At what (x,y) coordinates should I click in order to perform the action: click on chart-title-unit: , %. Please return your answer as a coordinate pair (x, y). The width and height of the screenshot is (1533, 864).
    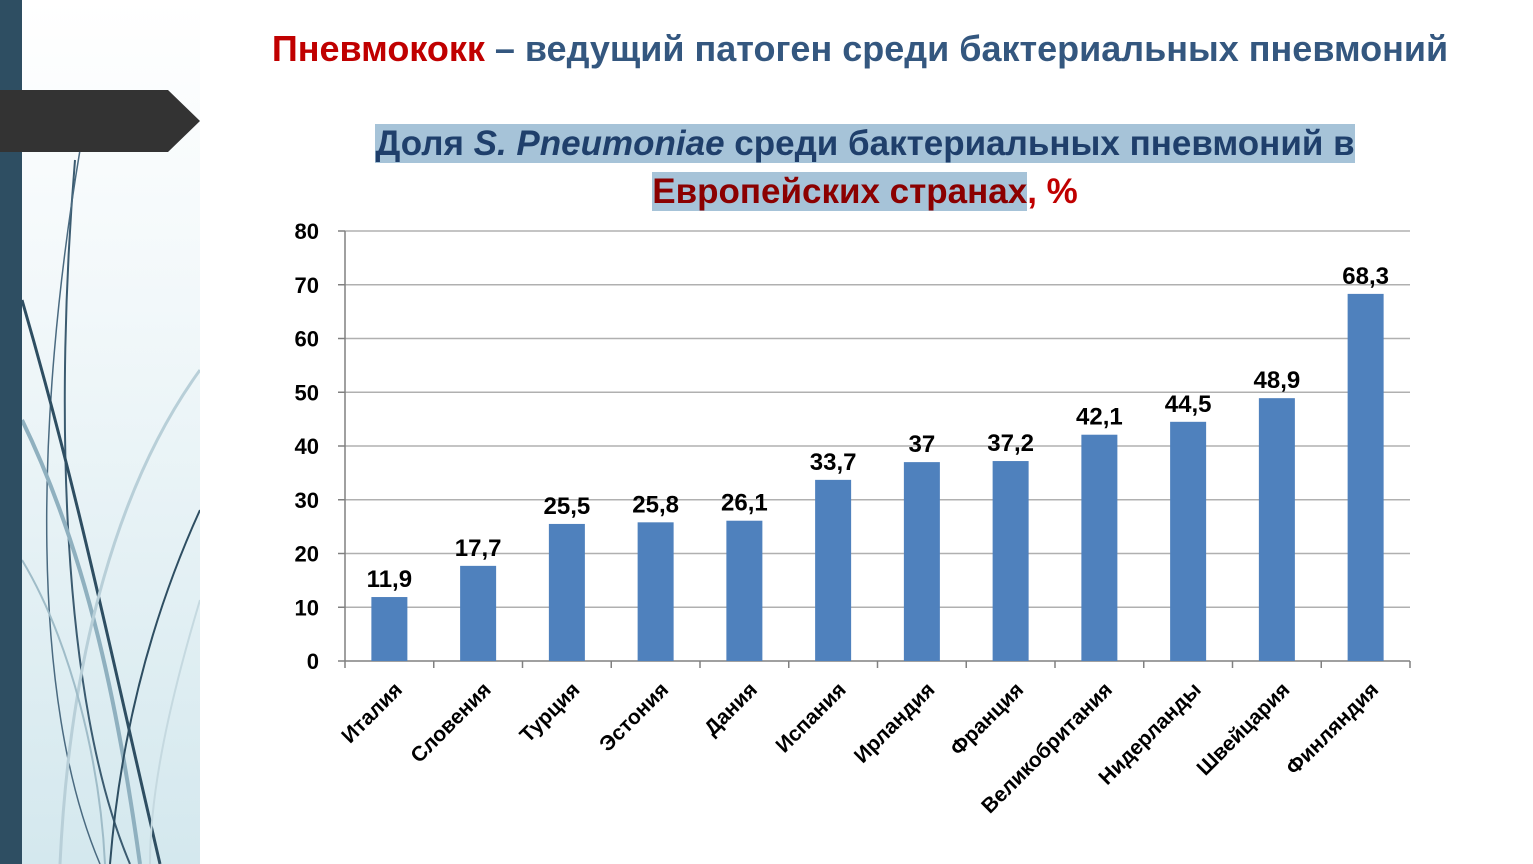
    Looking at the image, I should click on (1052, 191).